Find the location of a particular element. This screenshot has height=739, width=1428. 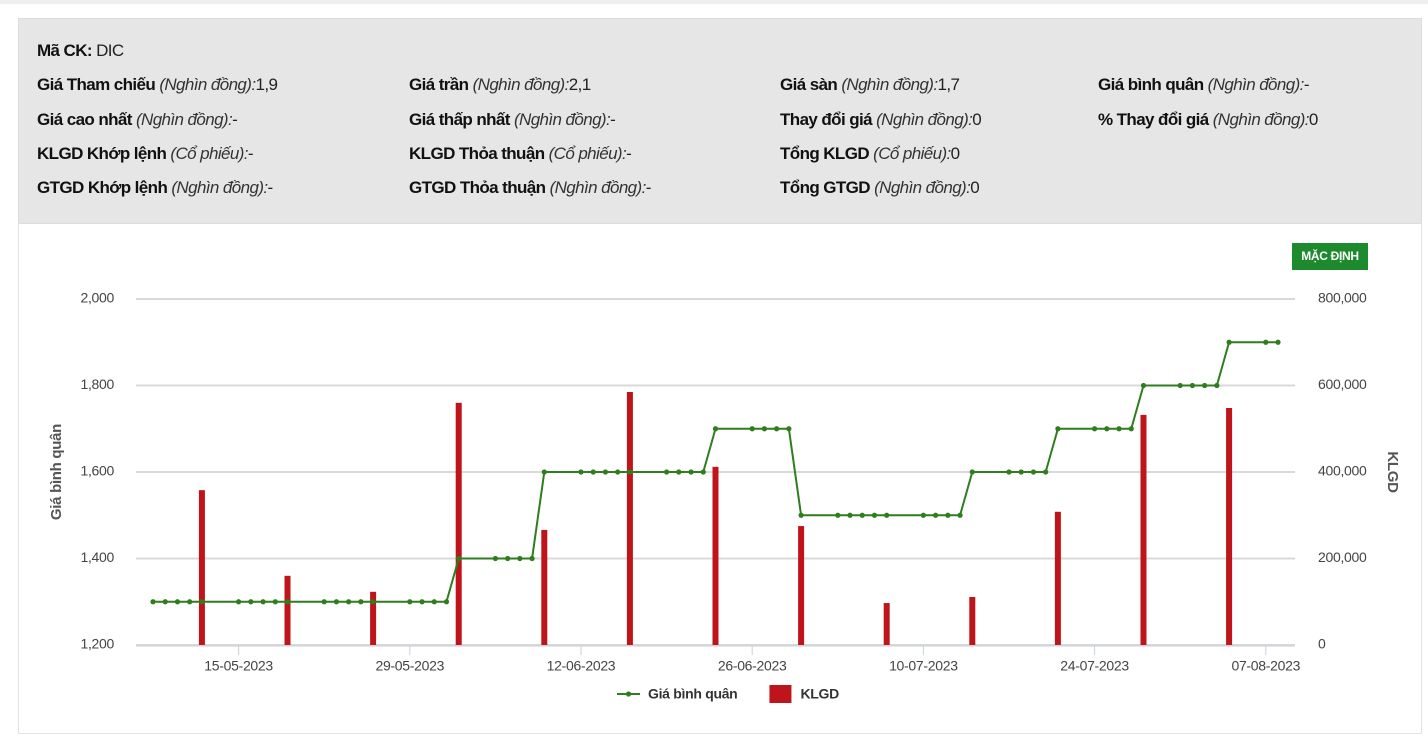

x-tick-label: 15-05-2023 is located at coordinates (238, 666).